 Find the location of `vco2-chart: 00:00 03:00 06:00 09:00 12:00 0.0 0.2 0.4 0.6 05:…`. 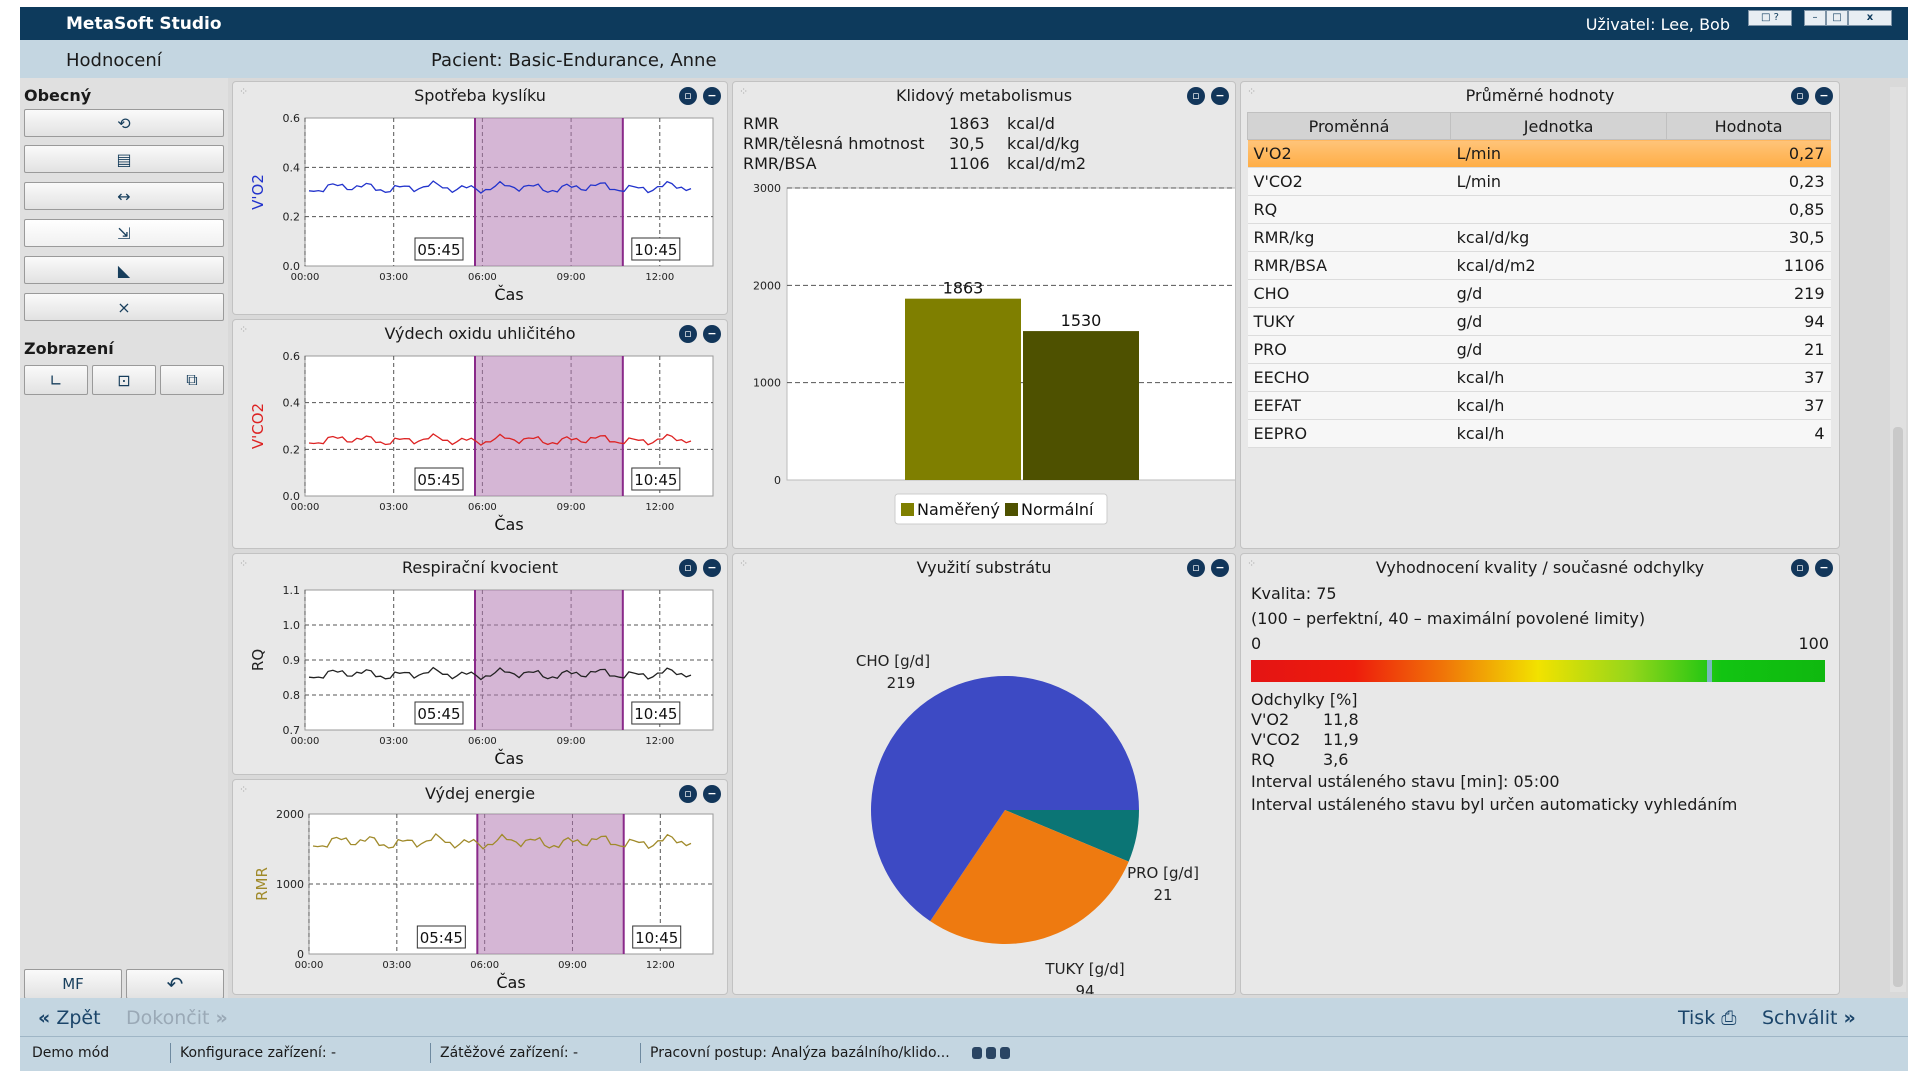

vco2-chart: 00:00 03:00 06:00 09:00 12:00 0.0 0.2 0.4 0.6 05:… is located at coordinates (480, 447).